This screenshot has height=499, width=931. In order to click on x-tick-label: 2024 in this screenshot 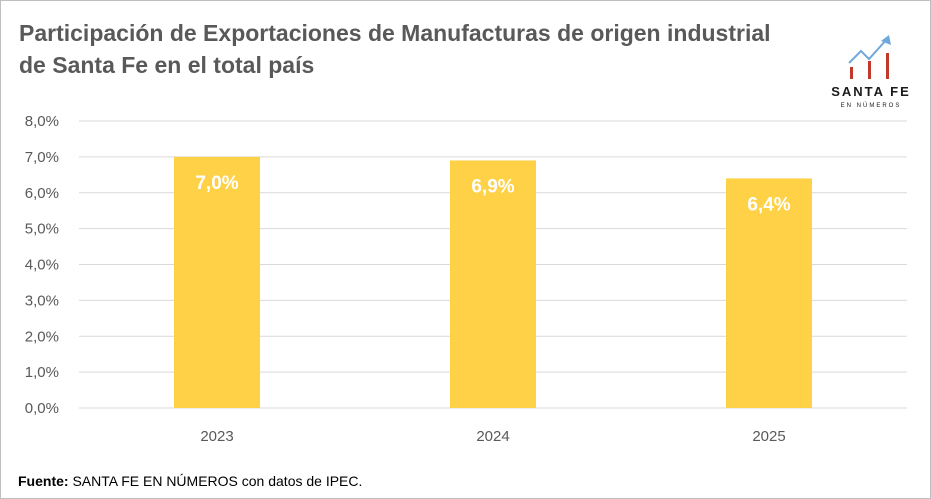, I will do `click(492, 436)`.